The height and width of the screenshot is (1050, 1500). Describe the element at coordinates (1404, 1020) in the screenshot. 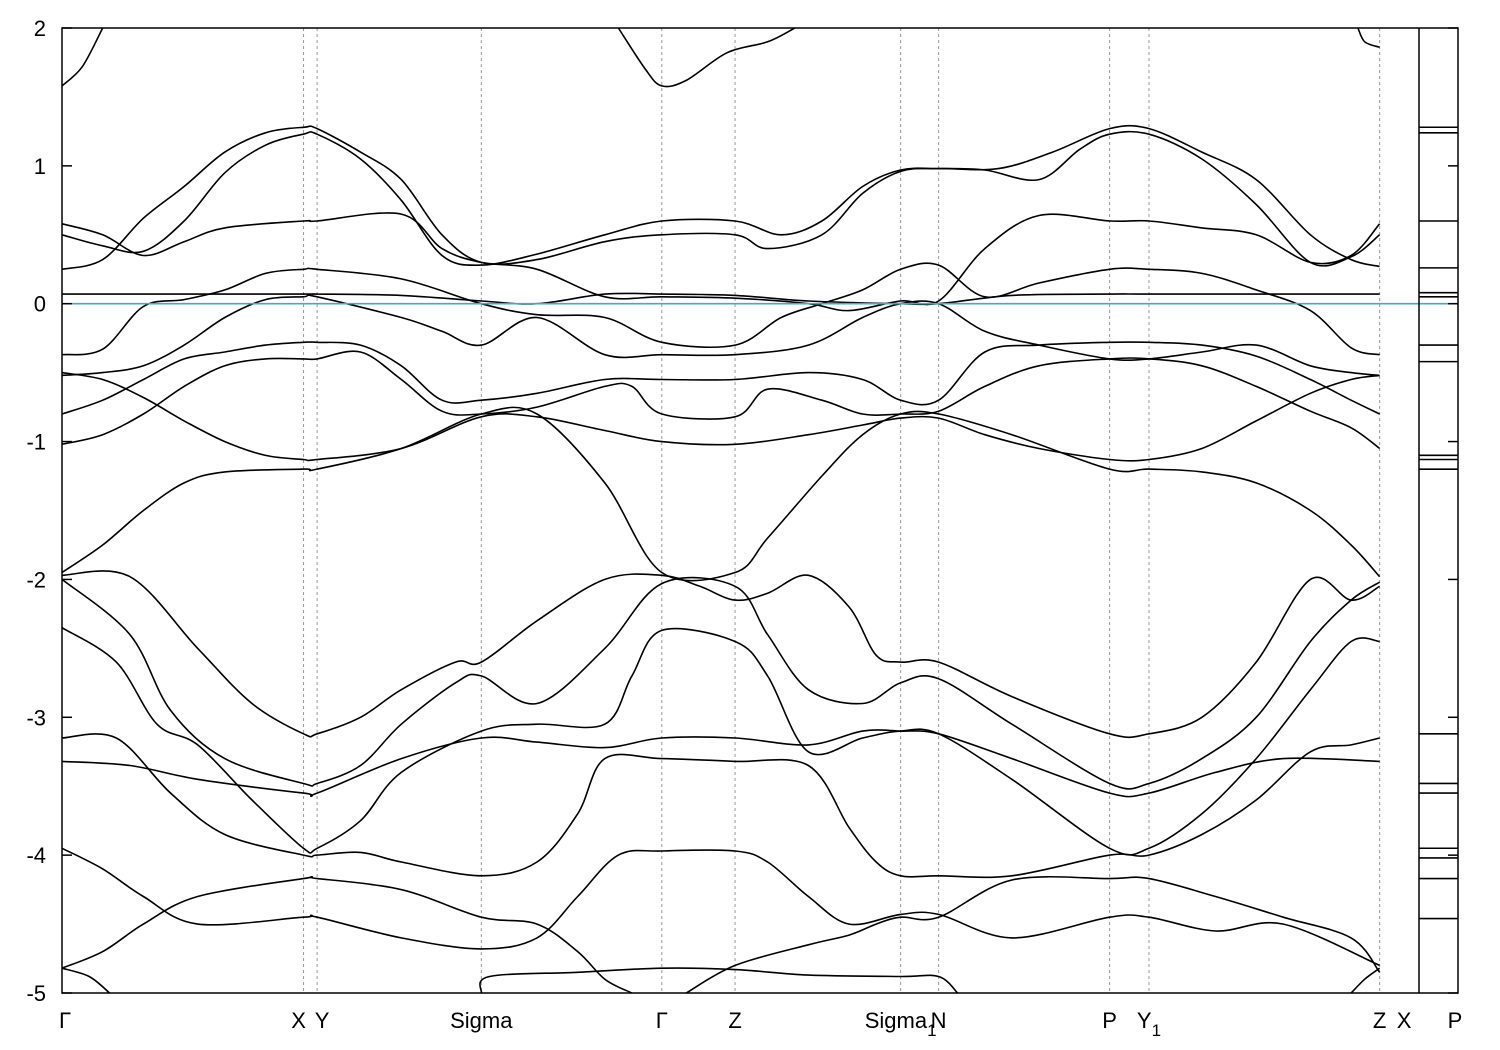

I see `x-tick-label-11: X` at that location.